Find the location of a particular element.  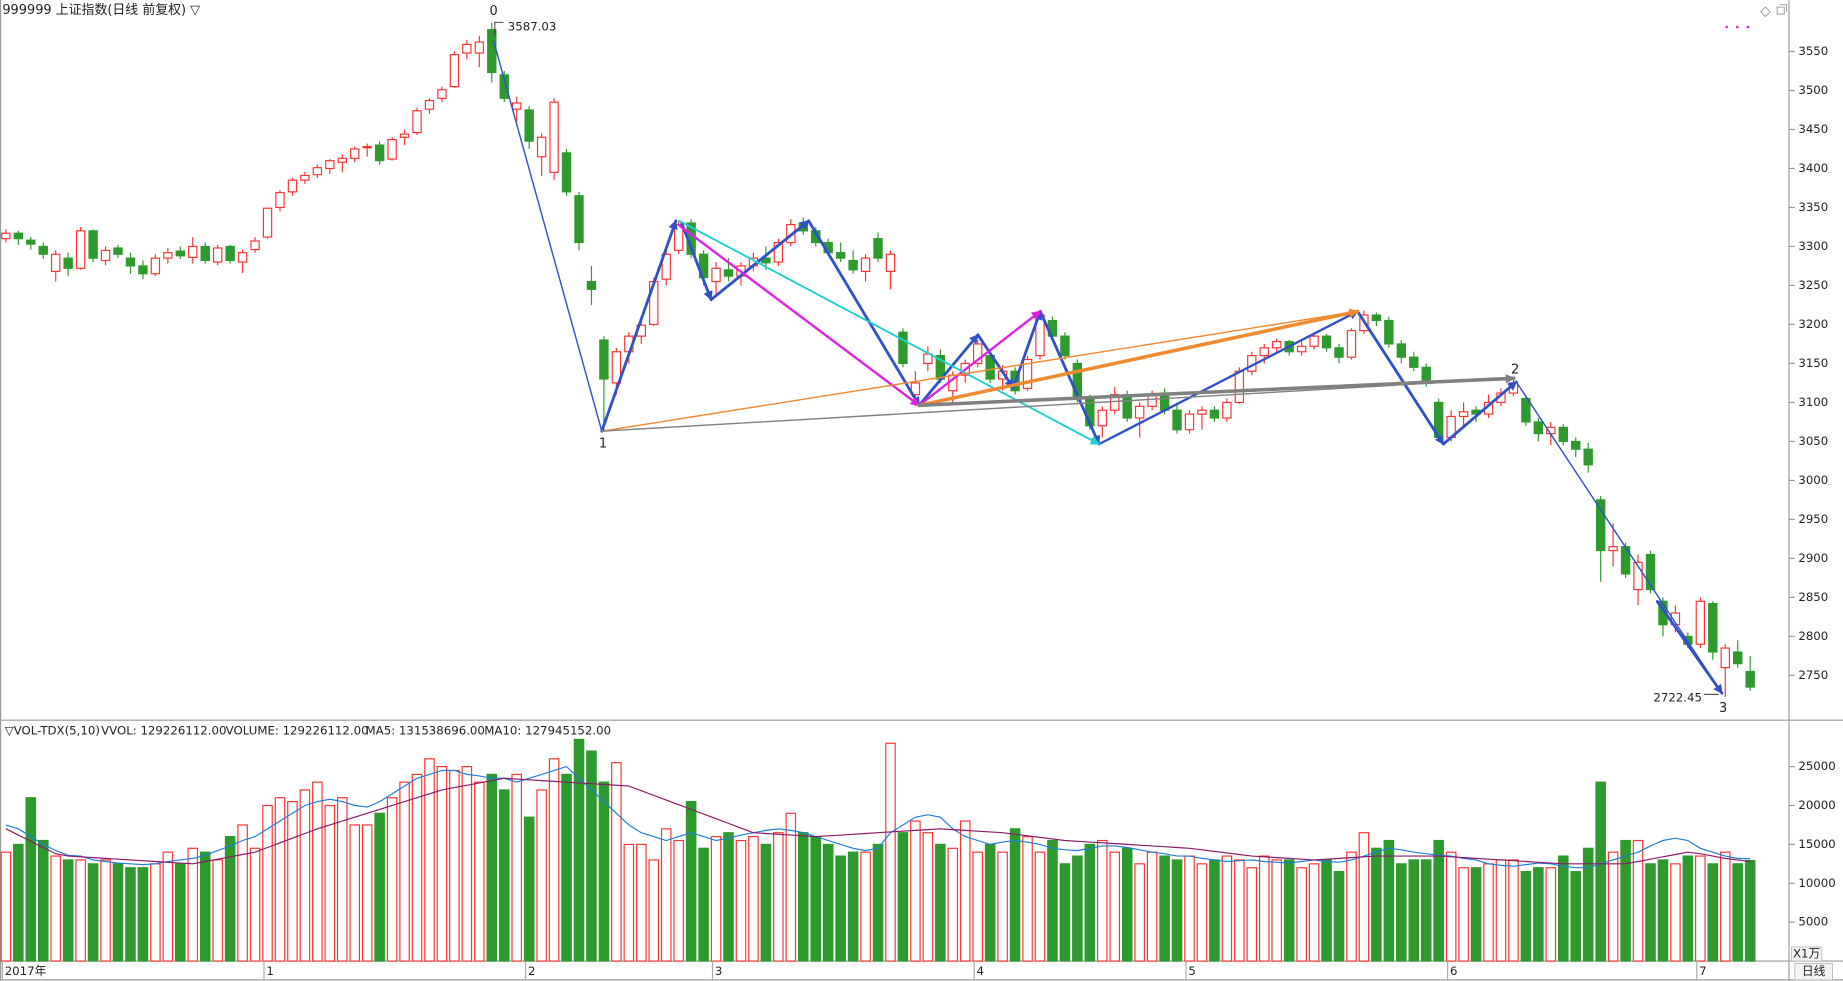

tab-label: 日线 is located at coordinates (1814, 971).